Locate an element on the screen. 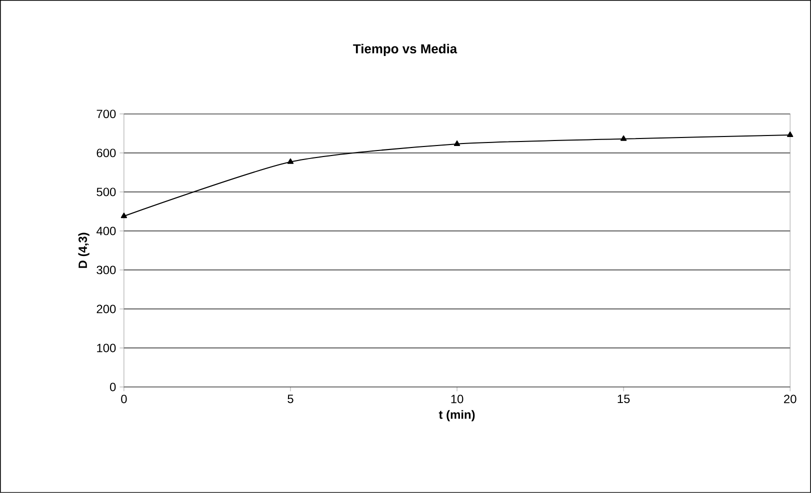 The height and width of the screenshot is (493, 811). y-axis-title: D (4,3) is located at coordinates (84, 250).